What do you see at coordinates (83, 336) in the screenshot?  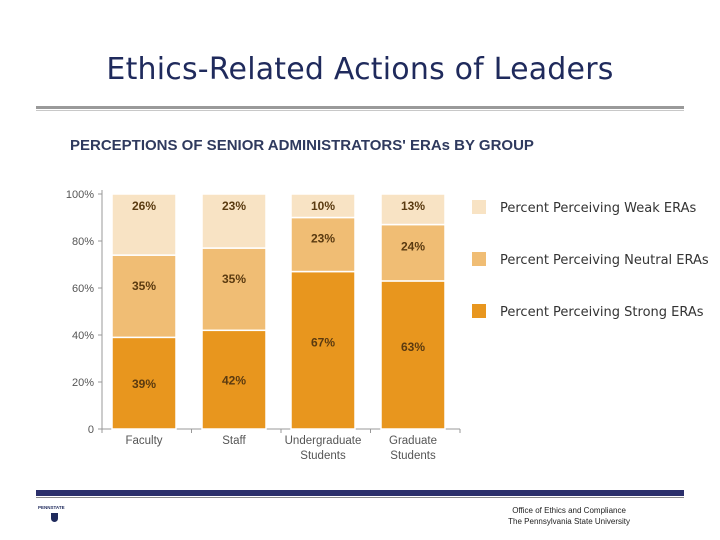 I see `y-tick-label: 40%` at bounding box center [83, 336].